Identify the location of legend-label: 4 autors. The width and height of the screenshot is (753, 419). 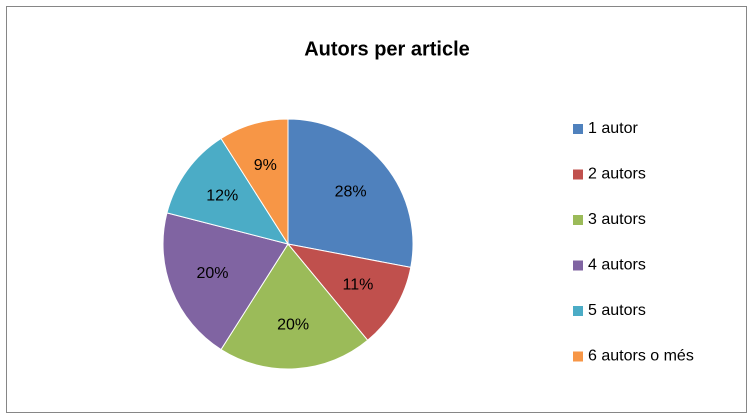
(617, 265).